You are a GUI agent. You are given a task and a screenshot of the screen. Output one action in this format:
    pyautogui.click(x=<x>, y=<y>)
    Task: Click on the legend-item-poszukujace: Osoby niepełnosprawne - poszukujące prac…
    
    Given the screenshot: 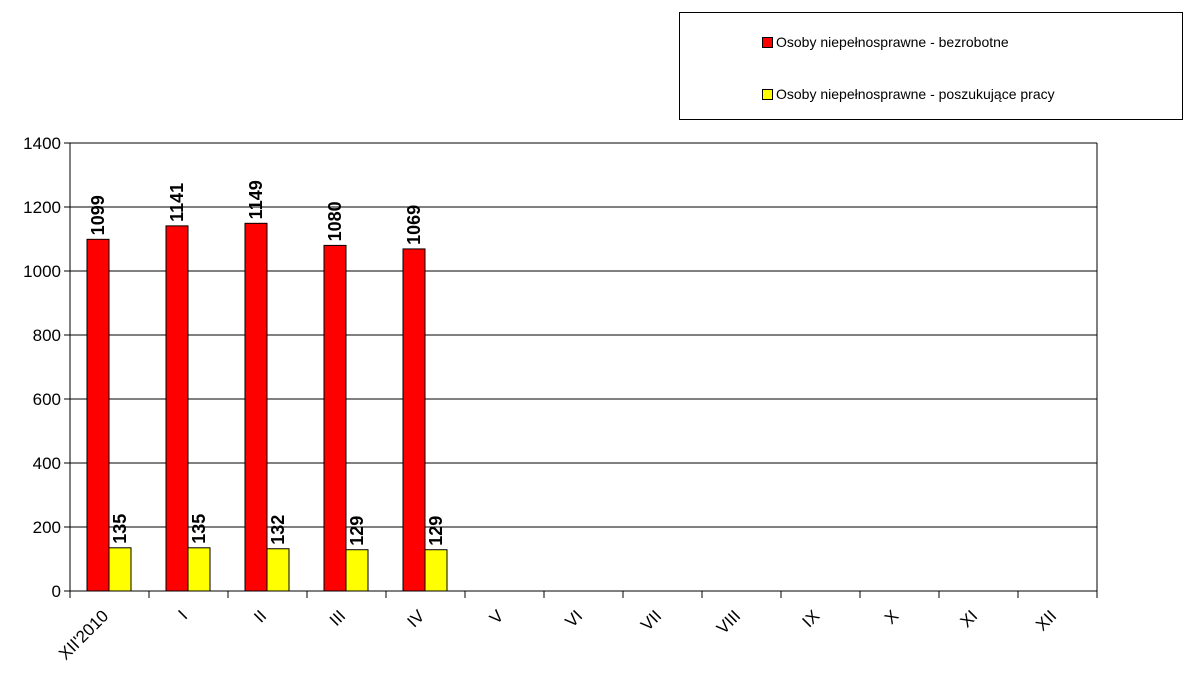 What is the action you would take?
    pyautogui.click(x=908, y=94)
    